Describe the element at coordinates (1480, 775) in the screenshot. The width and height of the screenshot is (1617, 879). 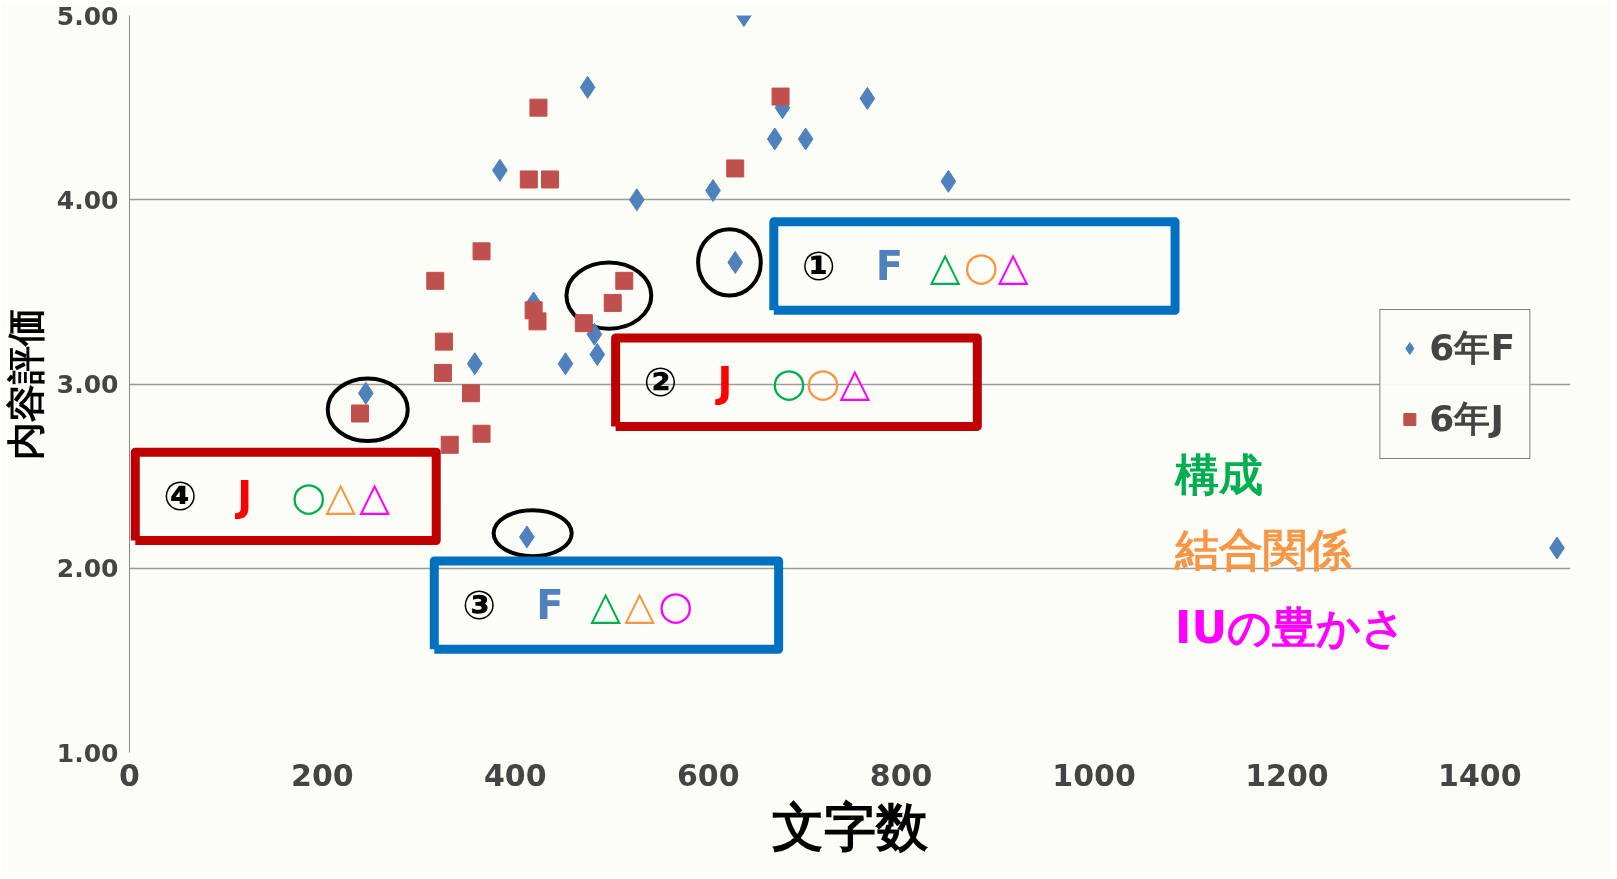
I see `x-tick-label: 1400` at that location.